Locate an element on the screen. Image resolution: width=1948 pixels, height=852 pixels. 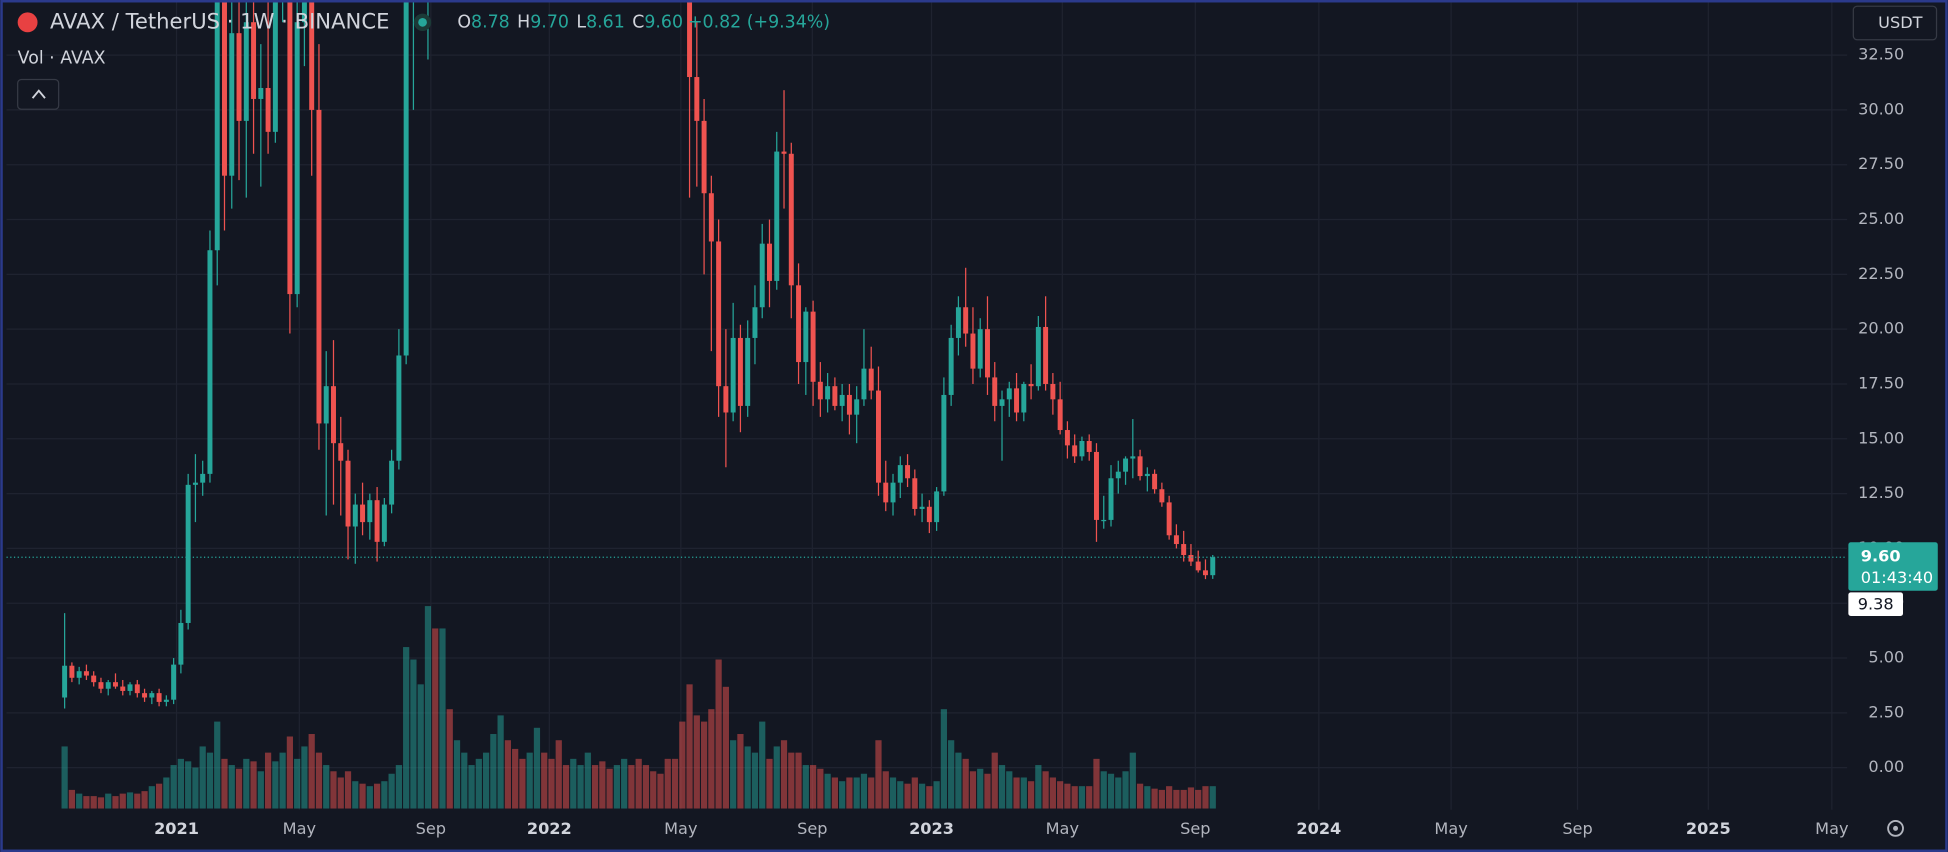
bar-countdown: 01:43:40 is located at coordinates (1897, 577).